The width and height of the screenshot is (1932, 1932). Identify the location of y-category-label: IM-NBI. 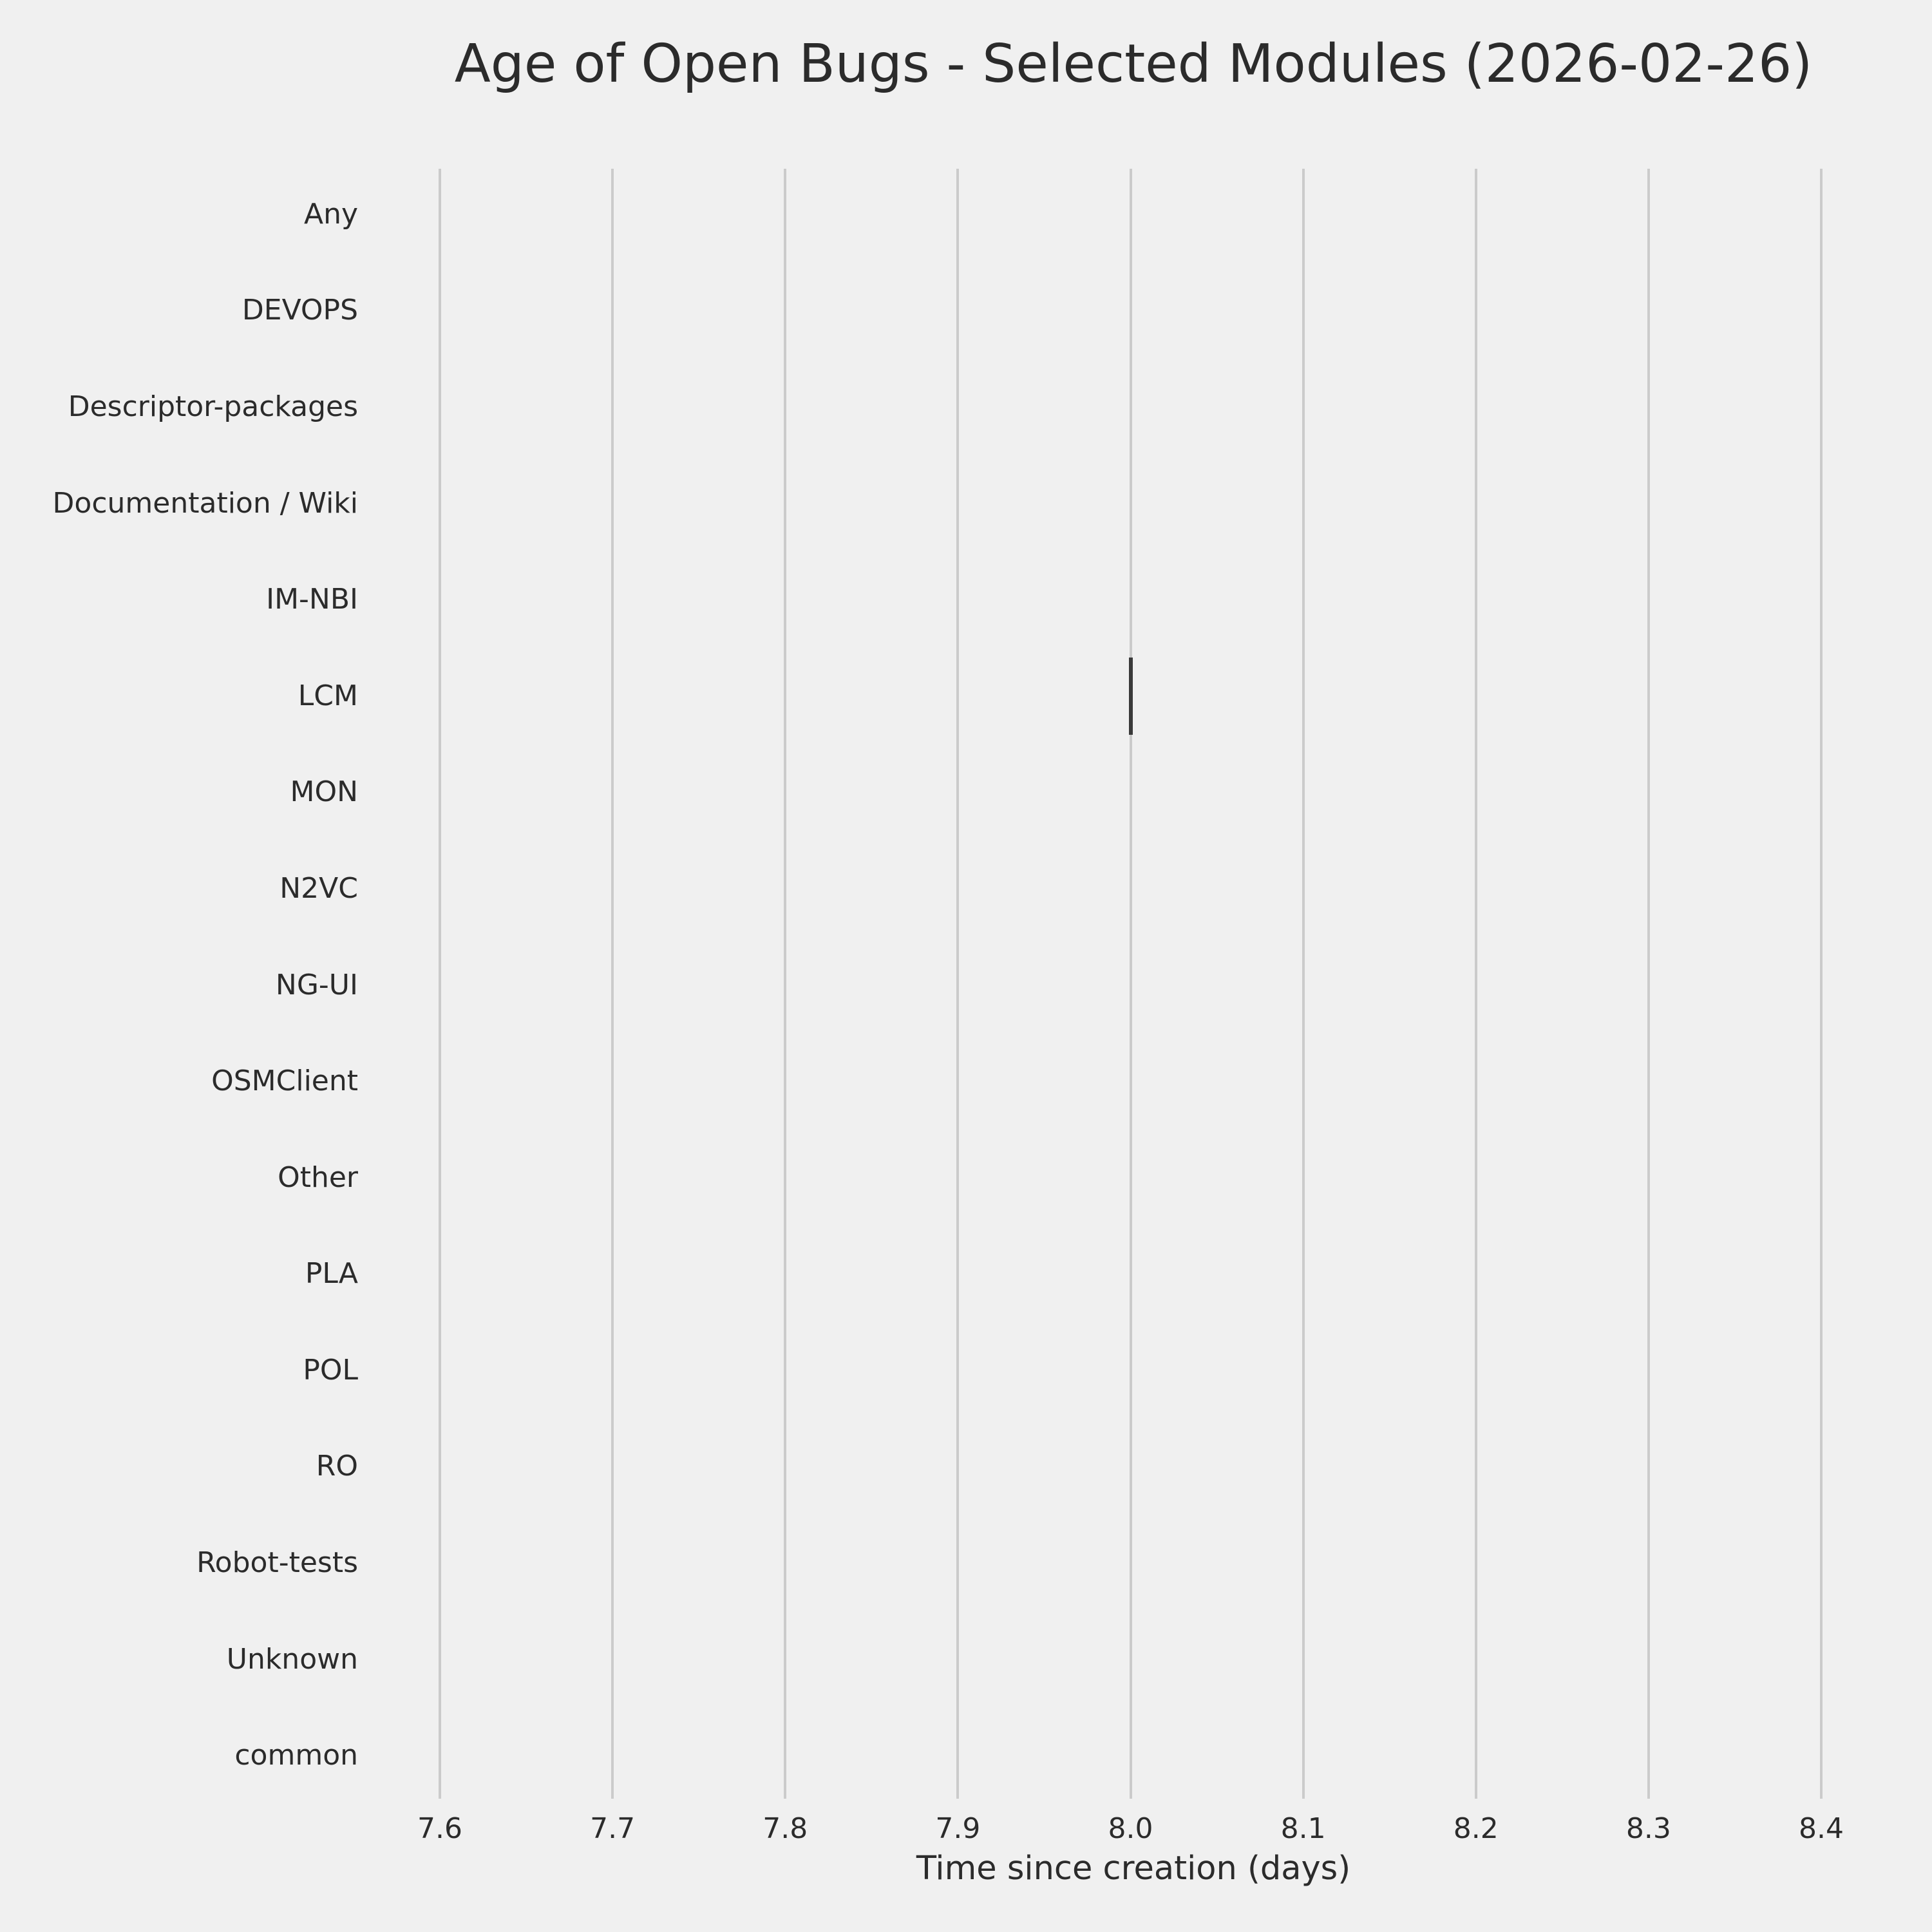
(312, 599).